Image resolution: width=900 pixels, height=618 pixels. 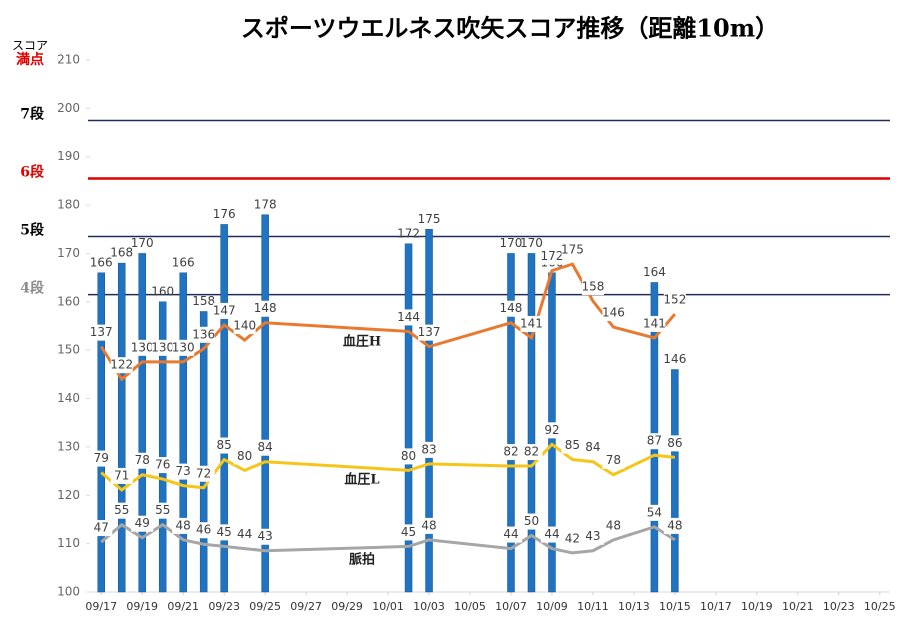 What do you see at coordinates (265, 204) in the screenshot?
I see `data-label: 178` at bounding box center [265, 204].